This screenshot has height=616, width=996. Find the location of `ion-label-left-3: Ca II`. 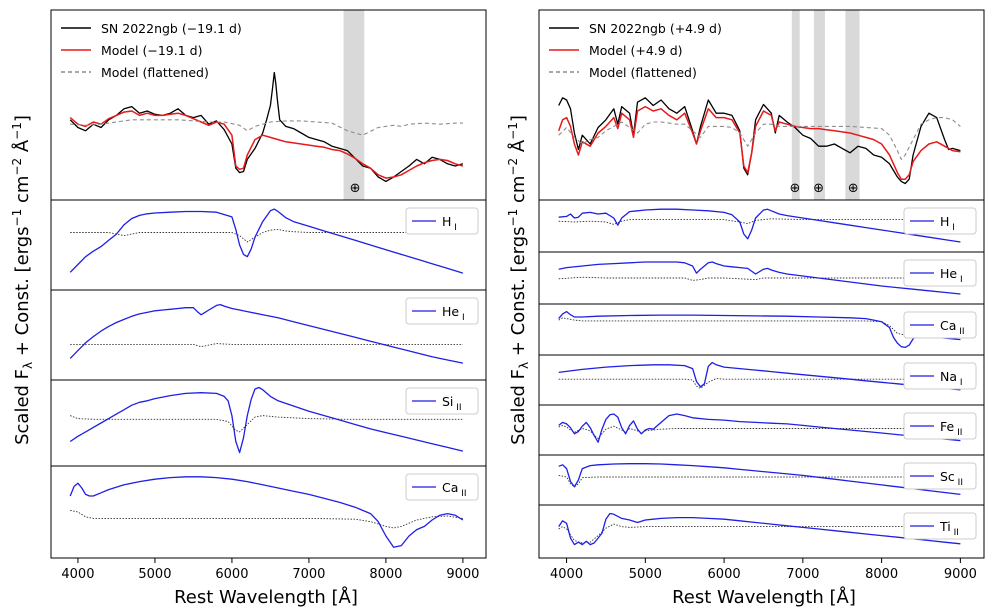

ion-label-left-3: Ca II is located at coordinates (454, 489).